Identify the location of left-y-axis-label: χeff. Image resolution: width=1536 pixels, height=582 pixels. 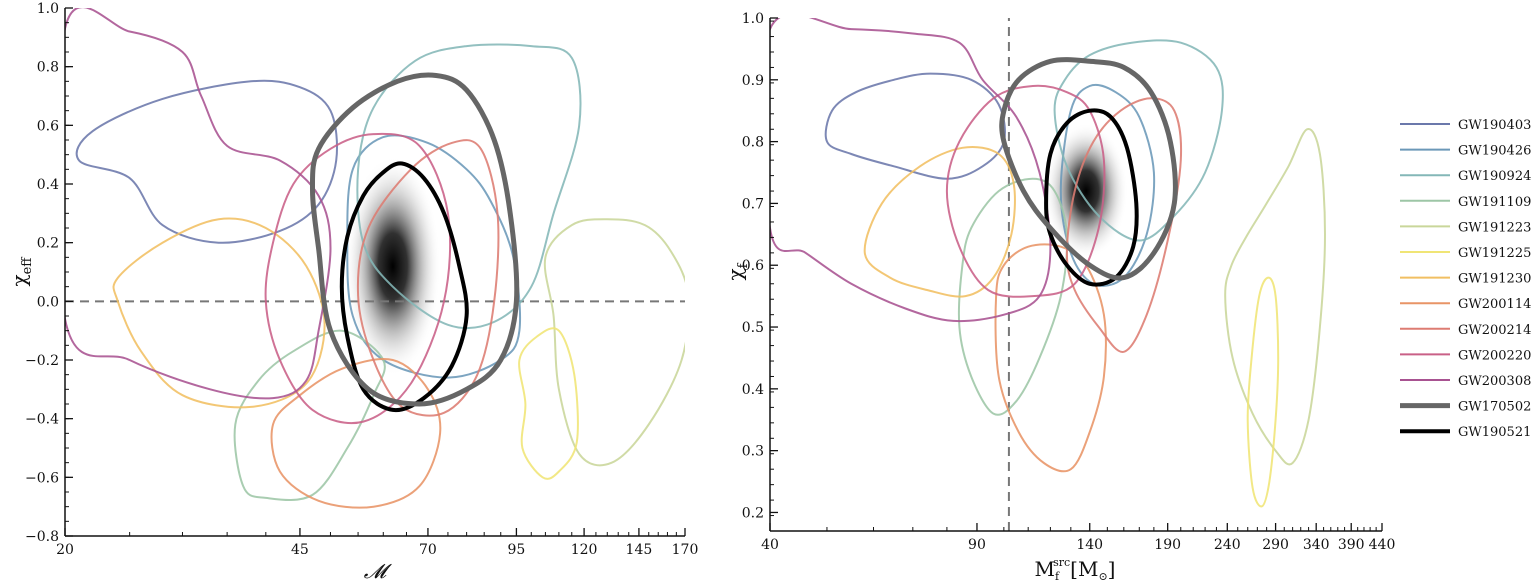
(21, 271).